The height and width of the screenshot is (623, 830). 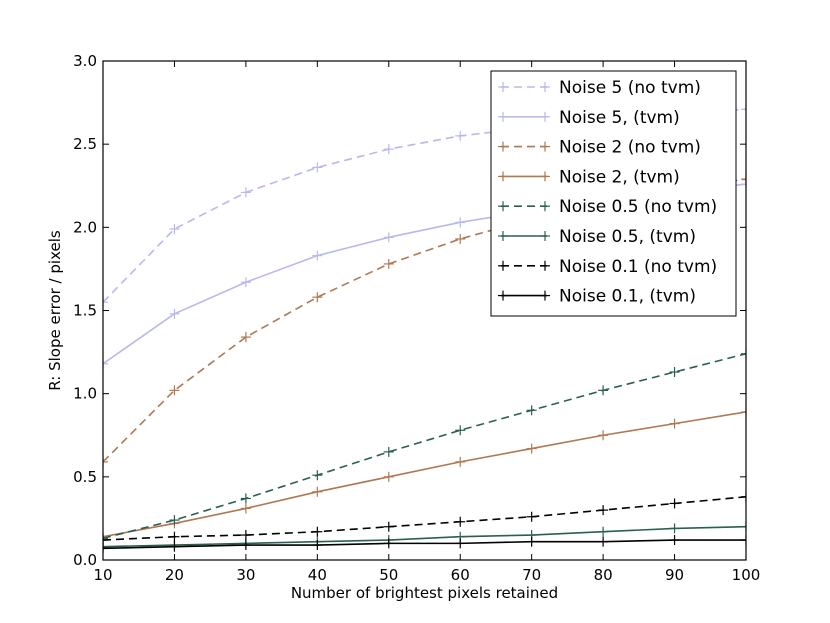 I want to click on y-tick-label: 2.0, so click(x=85, y=227).